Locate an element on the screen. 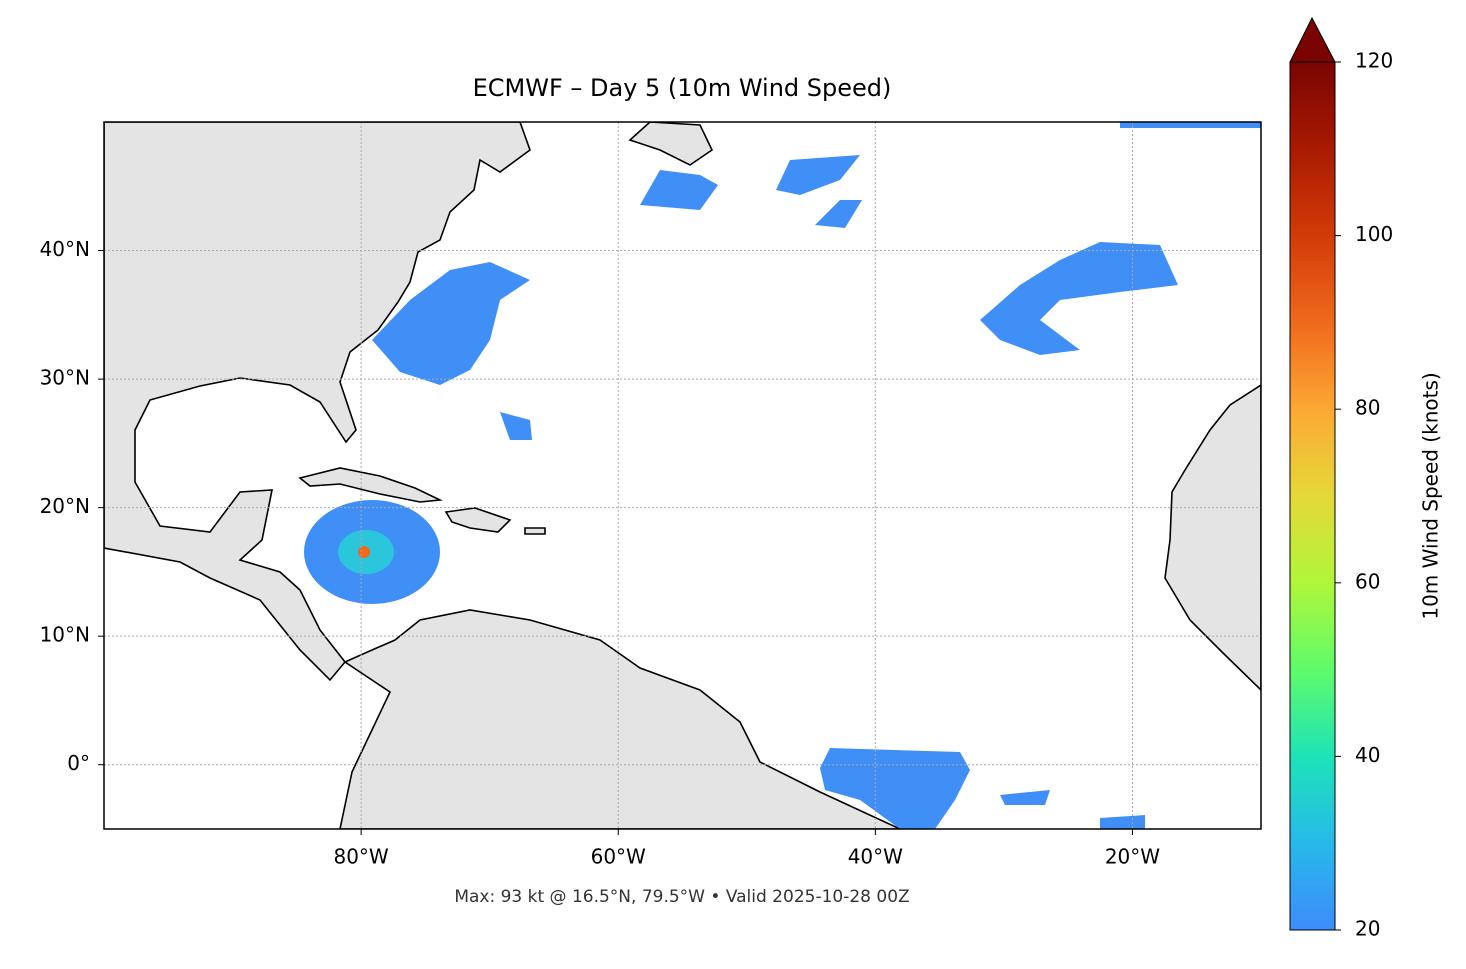 This screenshot has width=1466, height=969. x-tick-label: 20°W is located at coordinates (1132, 857).